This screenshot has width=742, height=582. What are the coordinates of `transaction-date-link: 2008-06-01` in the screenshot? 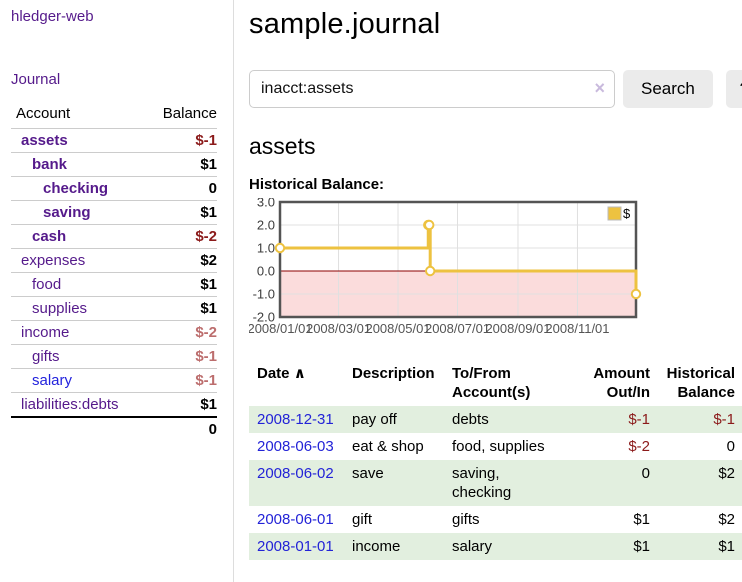 It's located at (295, 519).